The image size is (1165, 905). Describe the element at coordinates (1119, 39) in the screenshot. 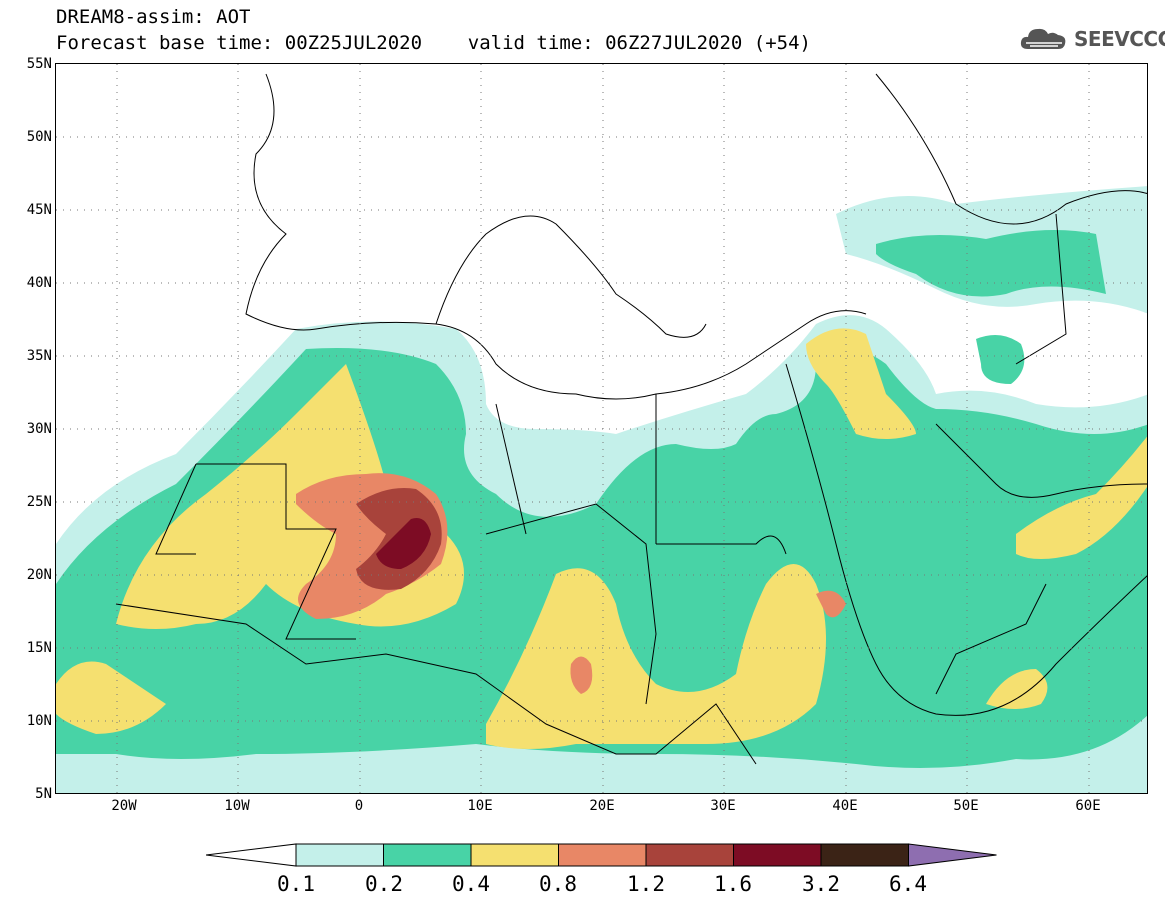

I see `logo-text: SEEVCCC` at that location.